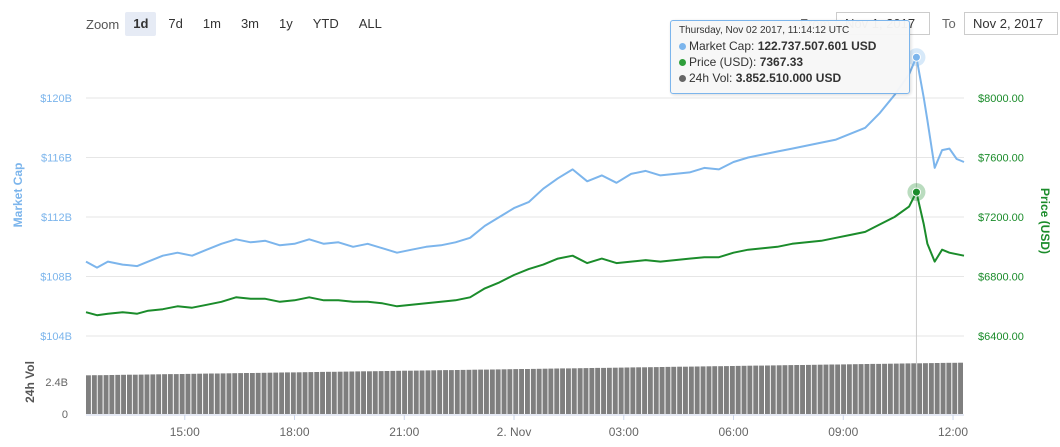 The height and width of the screenshot is (447, 1060). What do you see at coordinates (185, 432) in the screenshot?
I see `x-tick-label: 15:00` at bounding box center [185, 432].